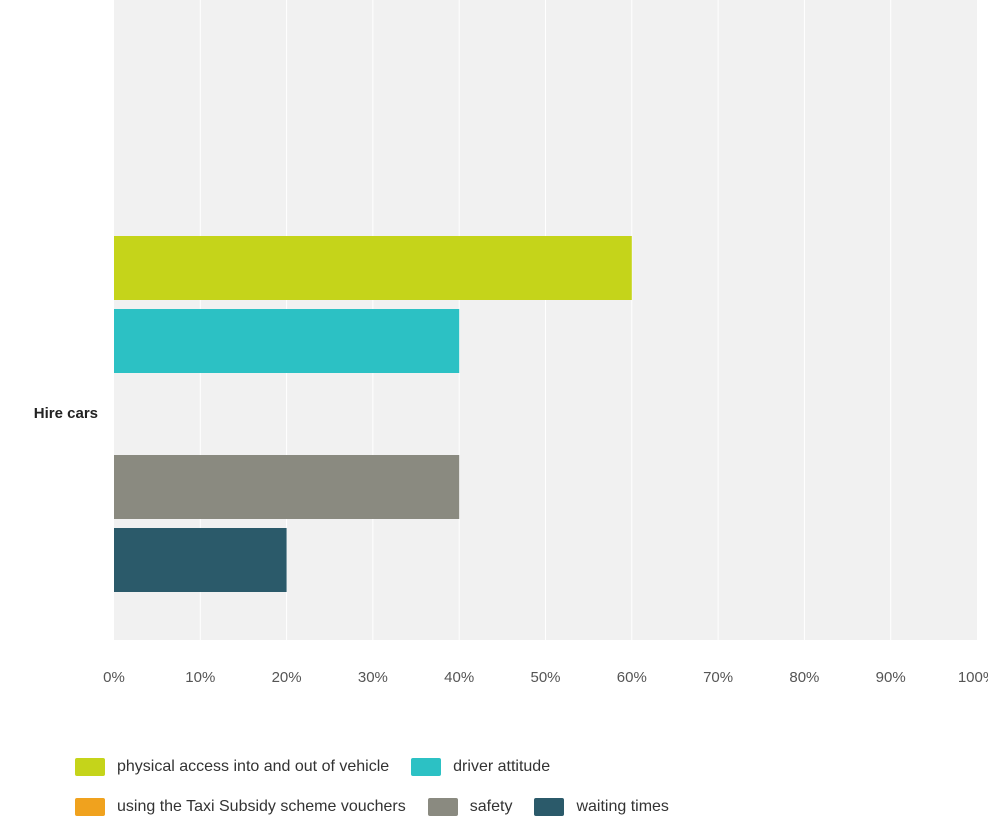 The width and height of the screenshot is (988, 835). Describe the element at coordinates (261, 806) in the screenshot. I see `legend-label: using the Taxi Subsidy scheme vouchers` at that location.